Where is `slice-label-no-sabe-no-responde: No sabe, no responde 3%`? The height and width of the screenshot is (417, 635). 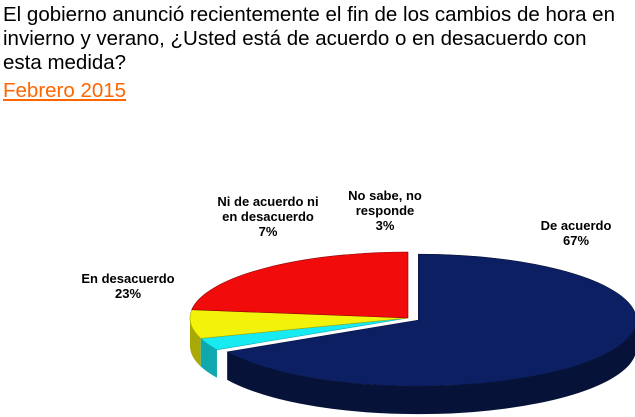 slice-label-no-sabe-no-responde: No sabe, no responde 3% is located at coordinates (385, 210).